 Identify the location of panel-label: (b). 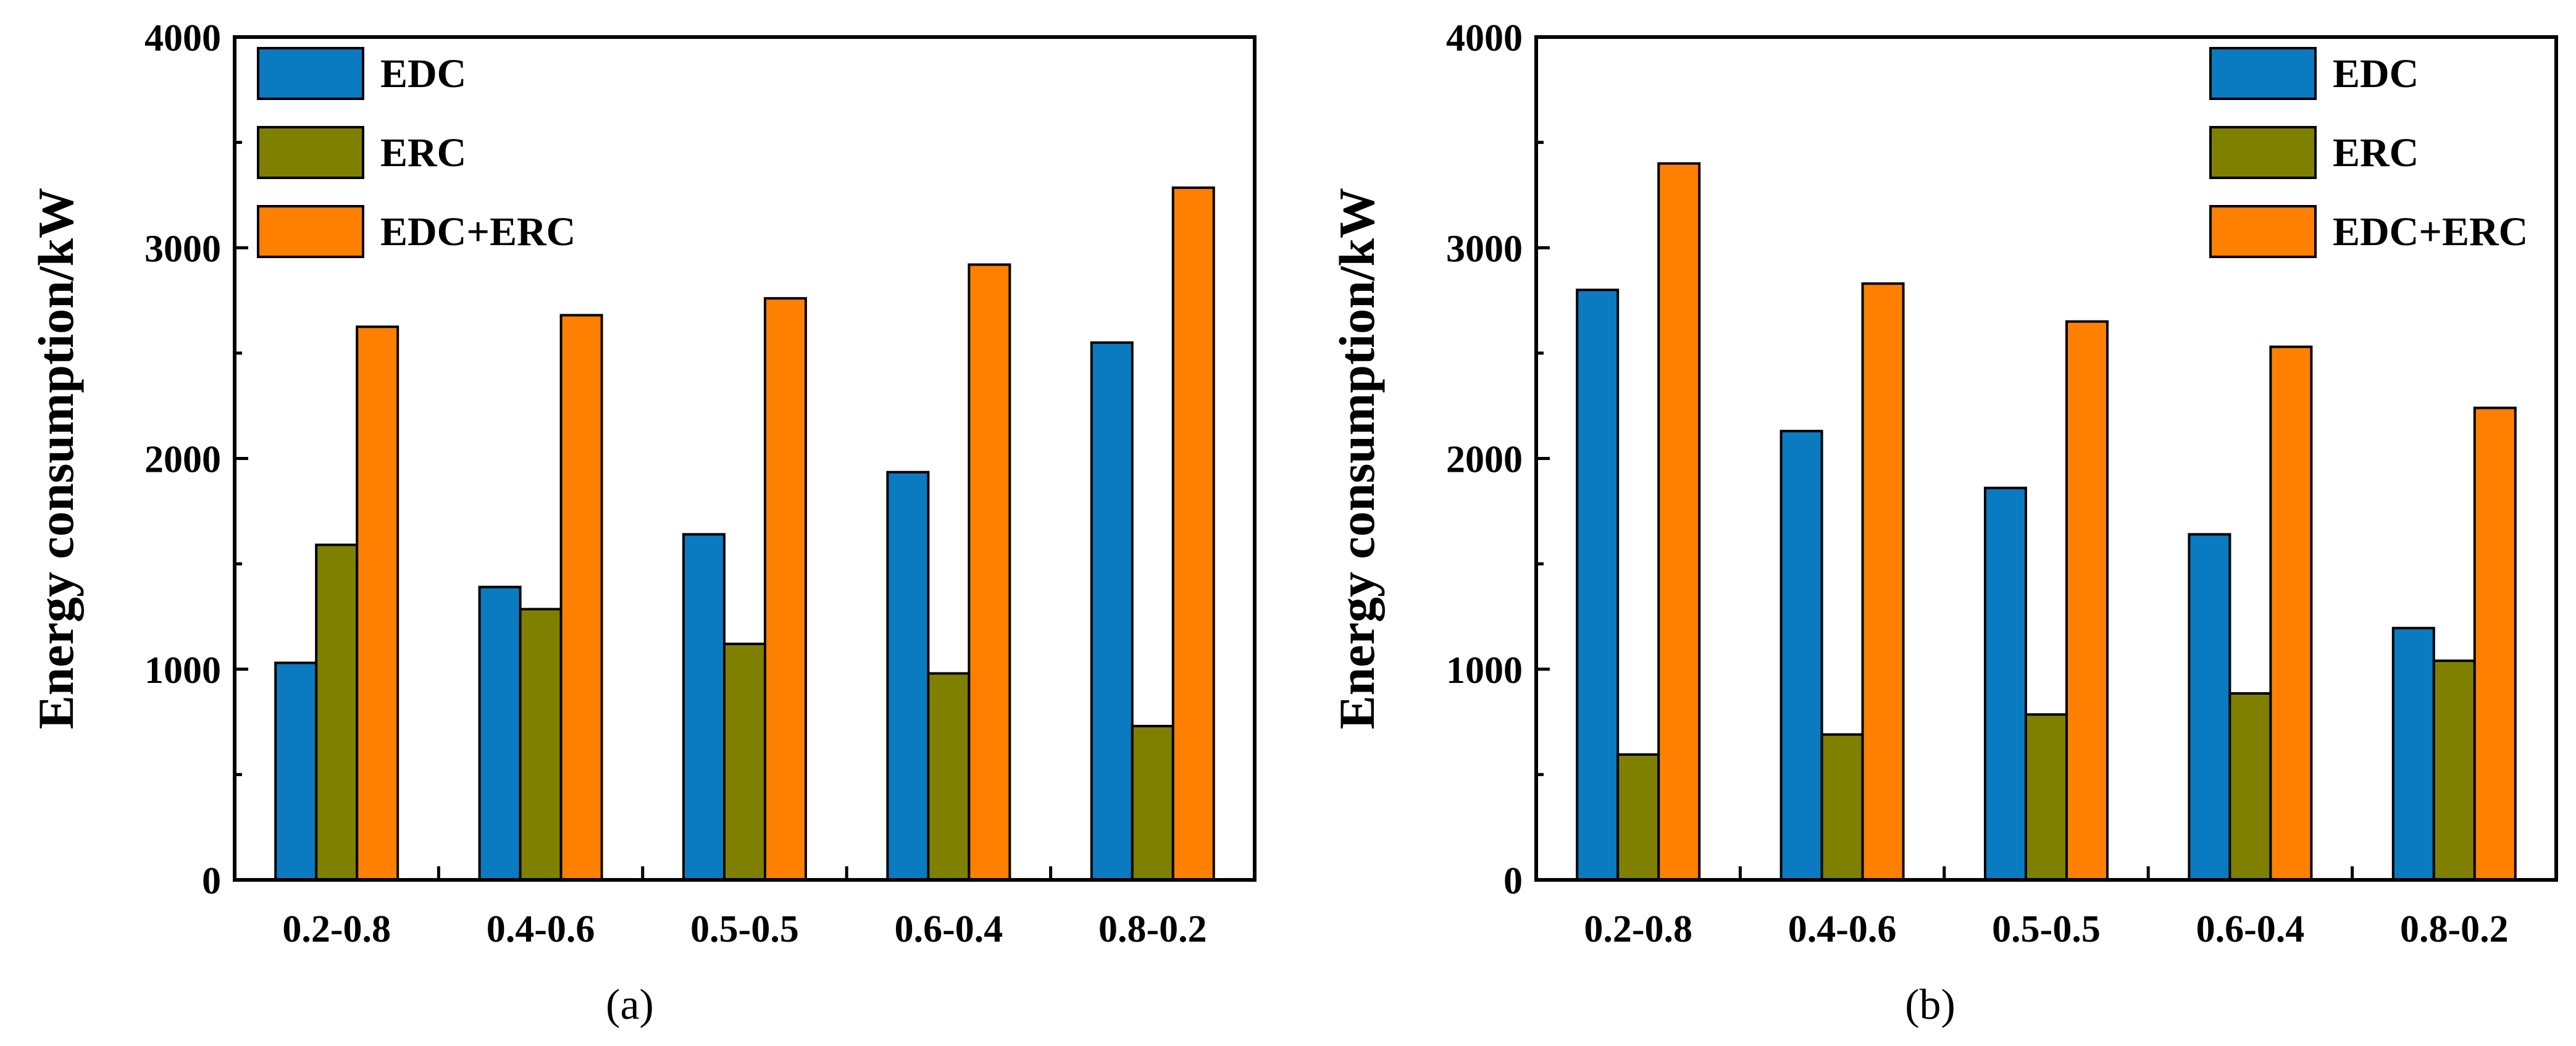
(1930, 1005).